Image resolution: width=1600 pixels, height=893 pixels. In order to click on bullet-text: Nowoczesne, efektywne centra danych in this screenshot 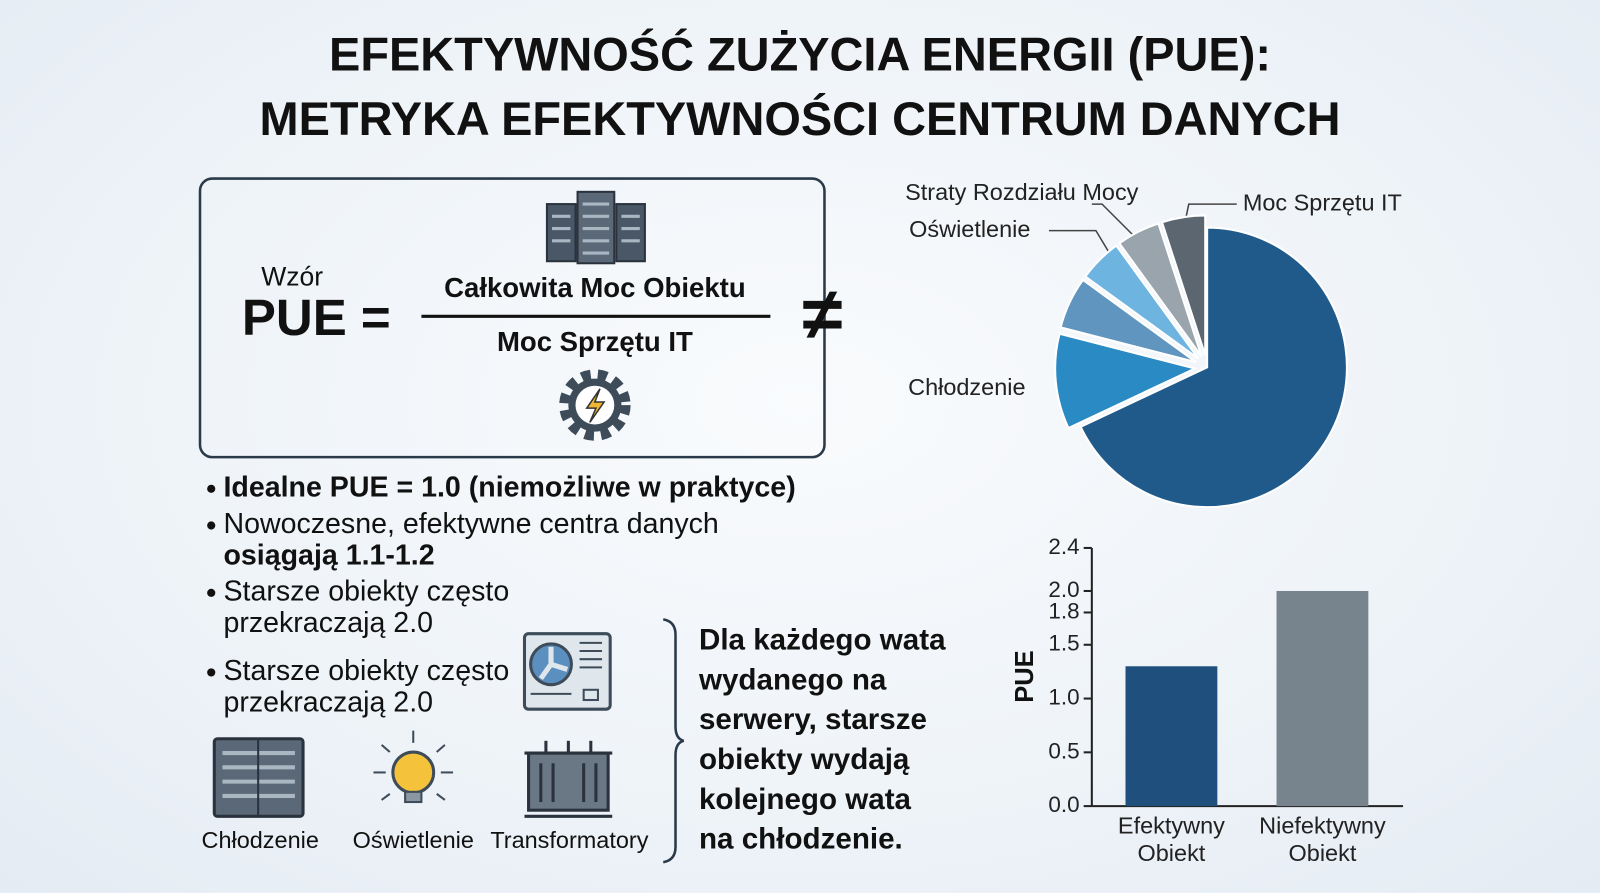, I will do `click(470, 524)`.